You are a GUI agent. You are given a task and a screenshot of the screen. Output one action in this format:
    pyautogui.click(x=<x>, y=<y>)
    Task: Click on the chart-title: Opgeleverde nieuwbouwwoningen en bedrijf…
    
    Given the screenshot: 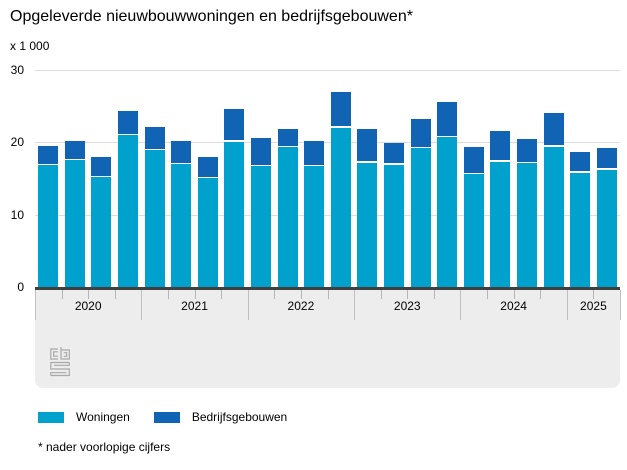 What is the action you would take?
    pyautogui.click(x=211, y=16)
    